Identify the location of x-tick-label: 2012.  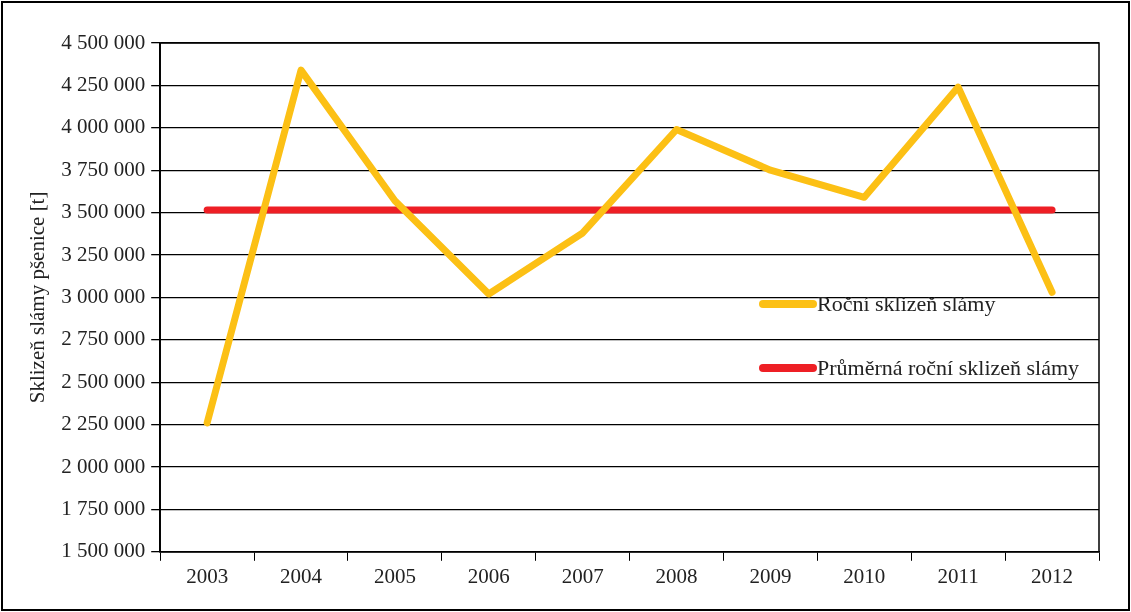
(1052, 575).